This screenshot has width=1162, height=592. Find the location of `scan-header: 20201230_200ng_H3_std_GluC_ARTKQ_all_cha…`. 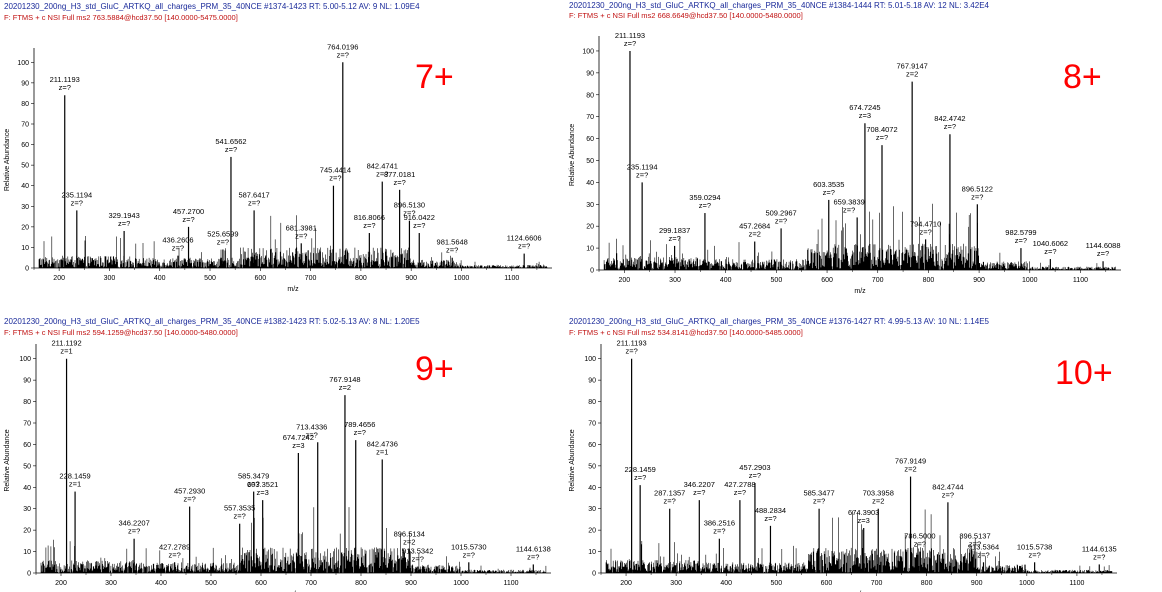

scan-header: 20201230_200ng_H3_std_GluC_ARTKQ_all_cha… is located at coordinates (779, 5).